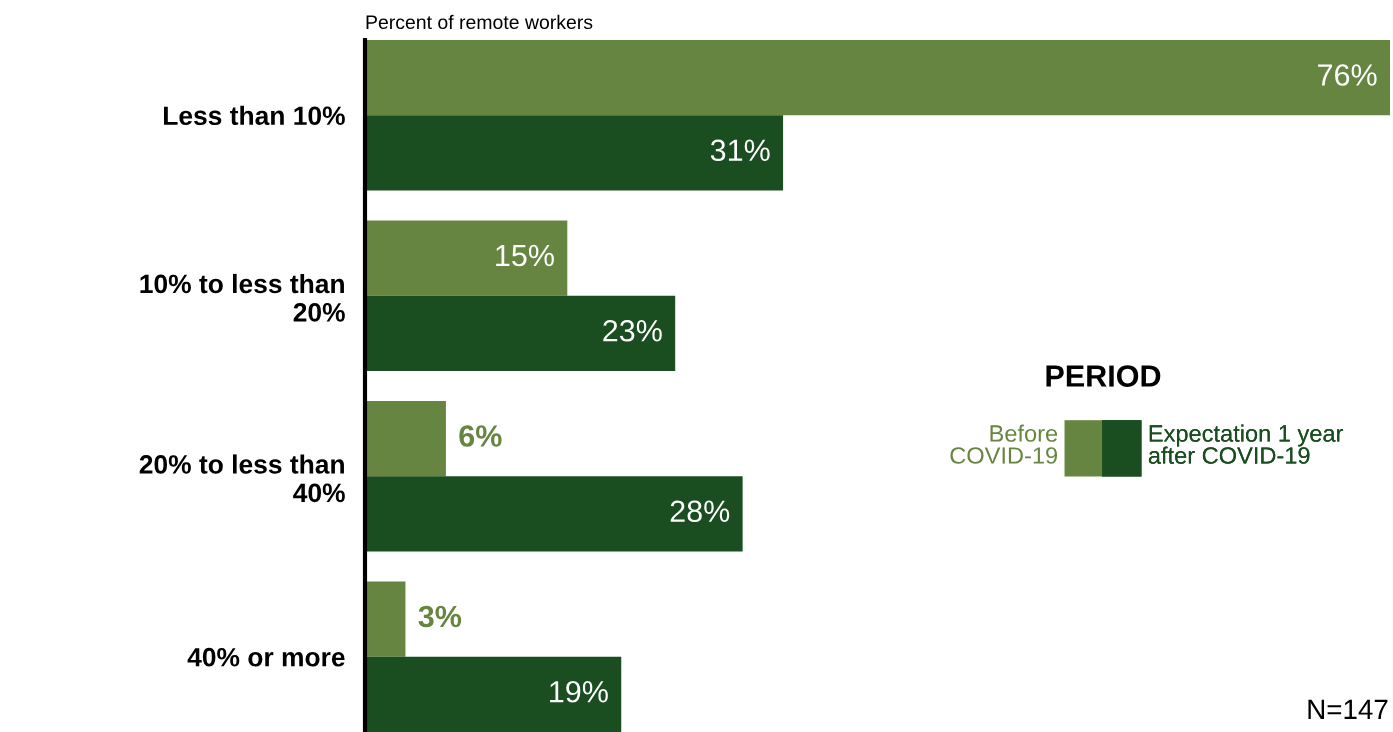 The image size is (1393, 732). I want to click on data-label: 31%, so click(740, 150).